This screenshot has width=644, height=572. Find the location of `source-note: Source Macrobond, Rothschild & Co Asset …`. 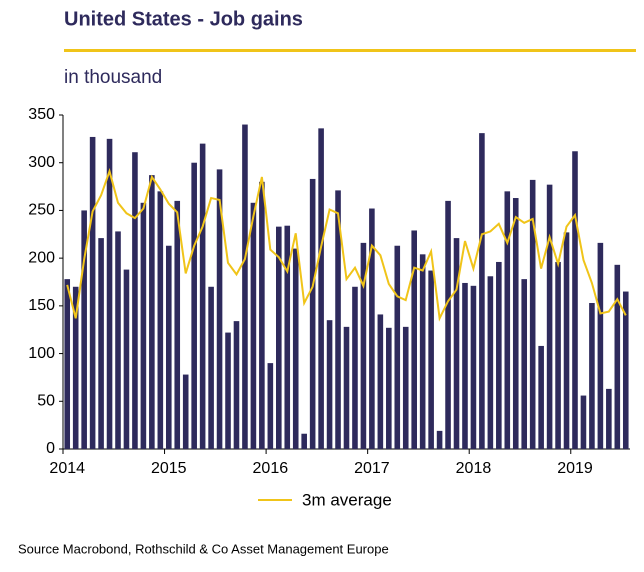

source-note: Source Macrobond, Rothschild & Co Asset … is located at coordinates (203, 548).